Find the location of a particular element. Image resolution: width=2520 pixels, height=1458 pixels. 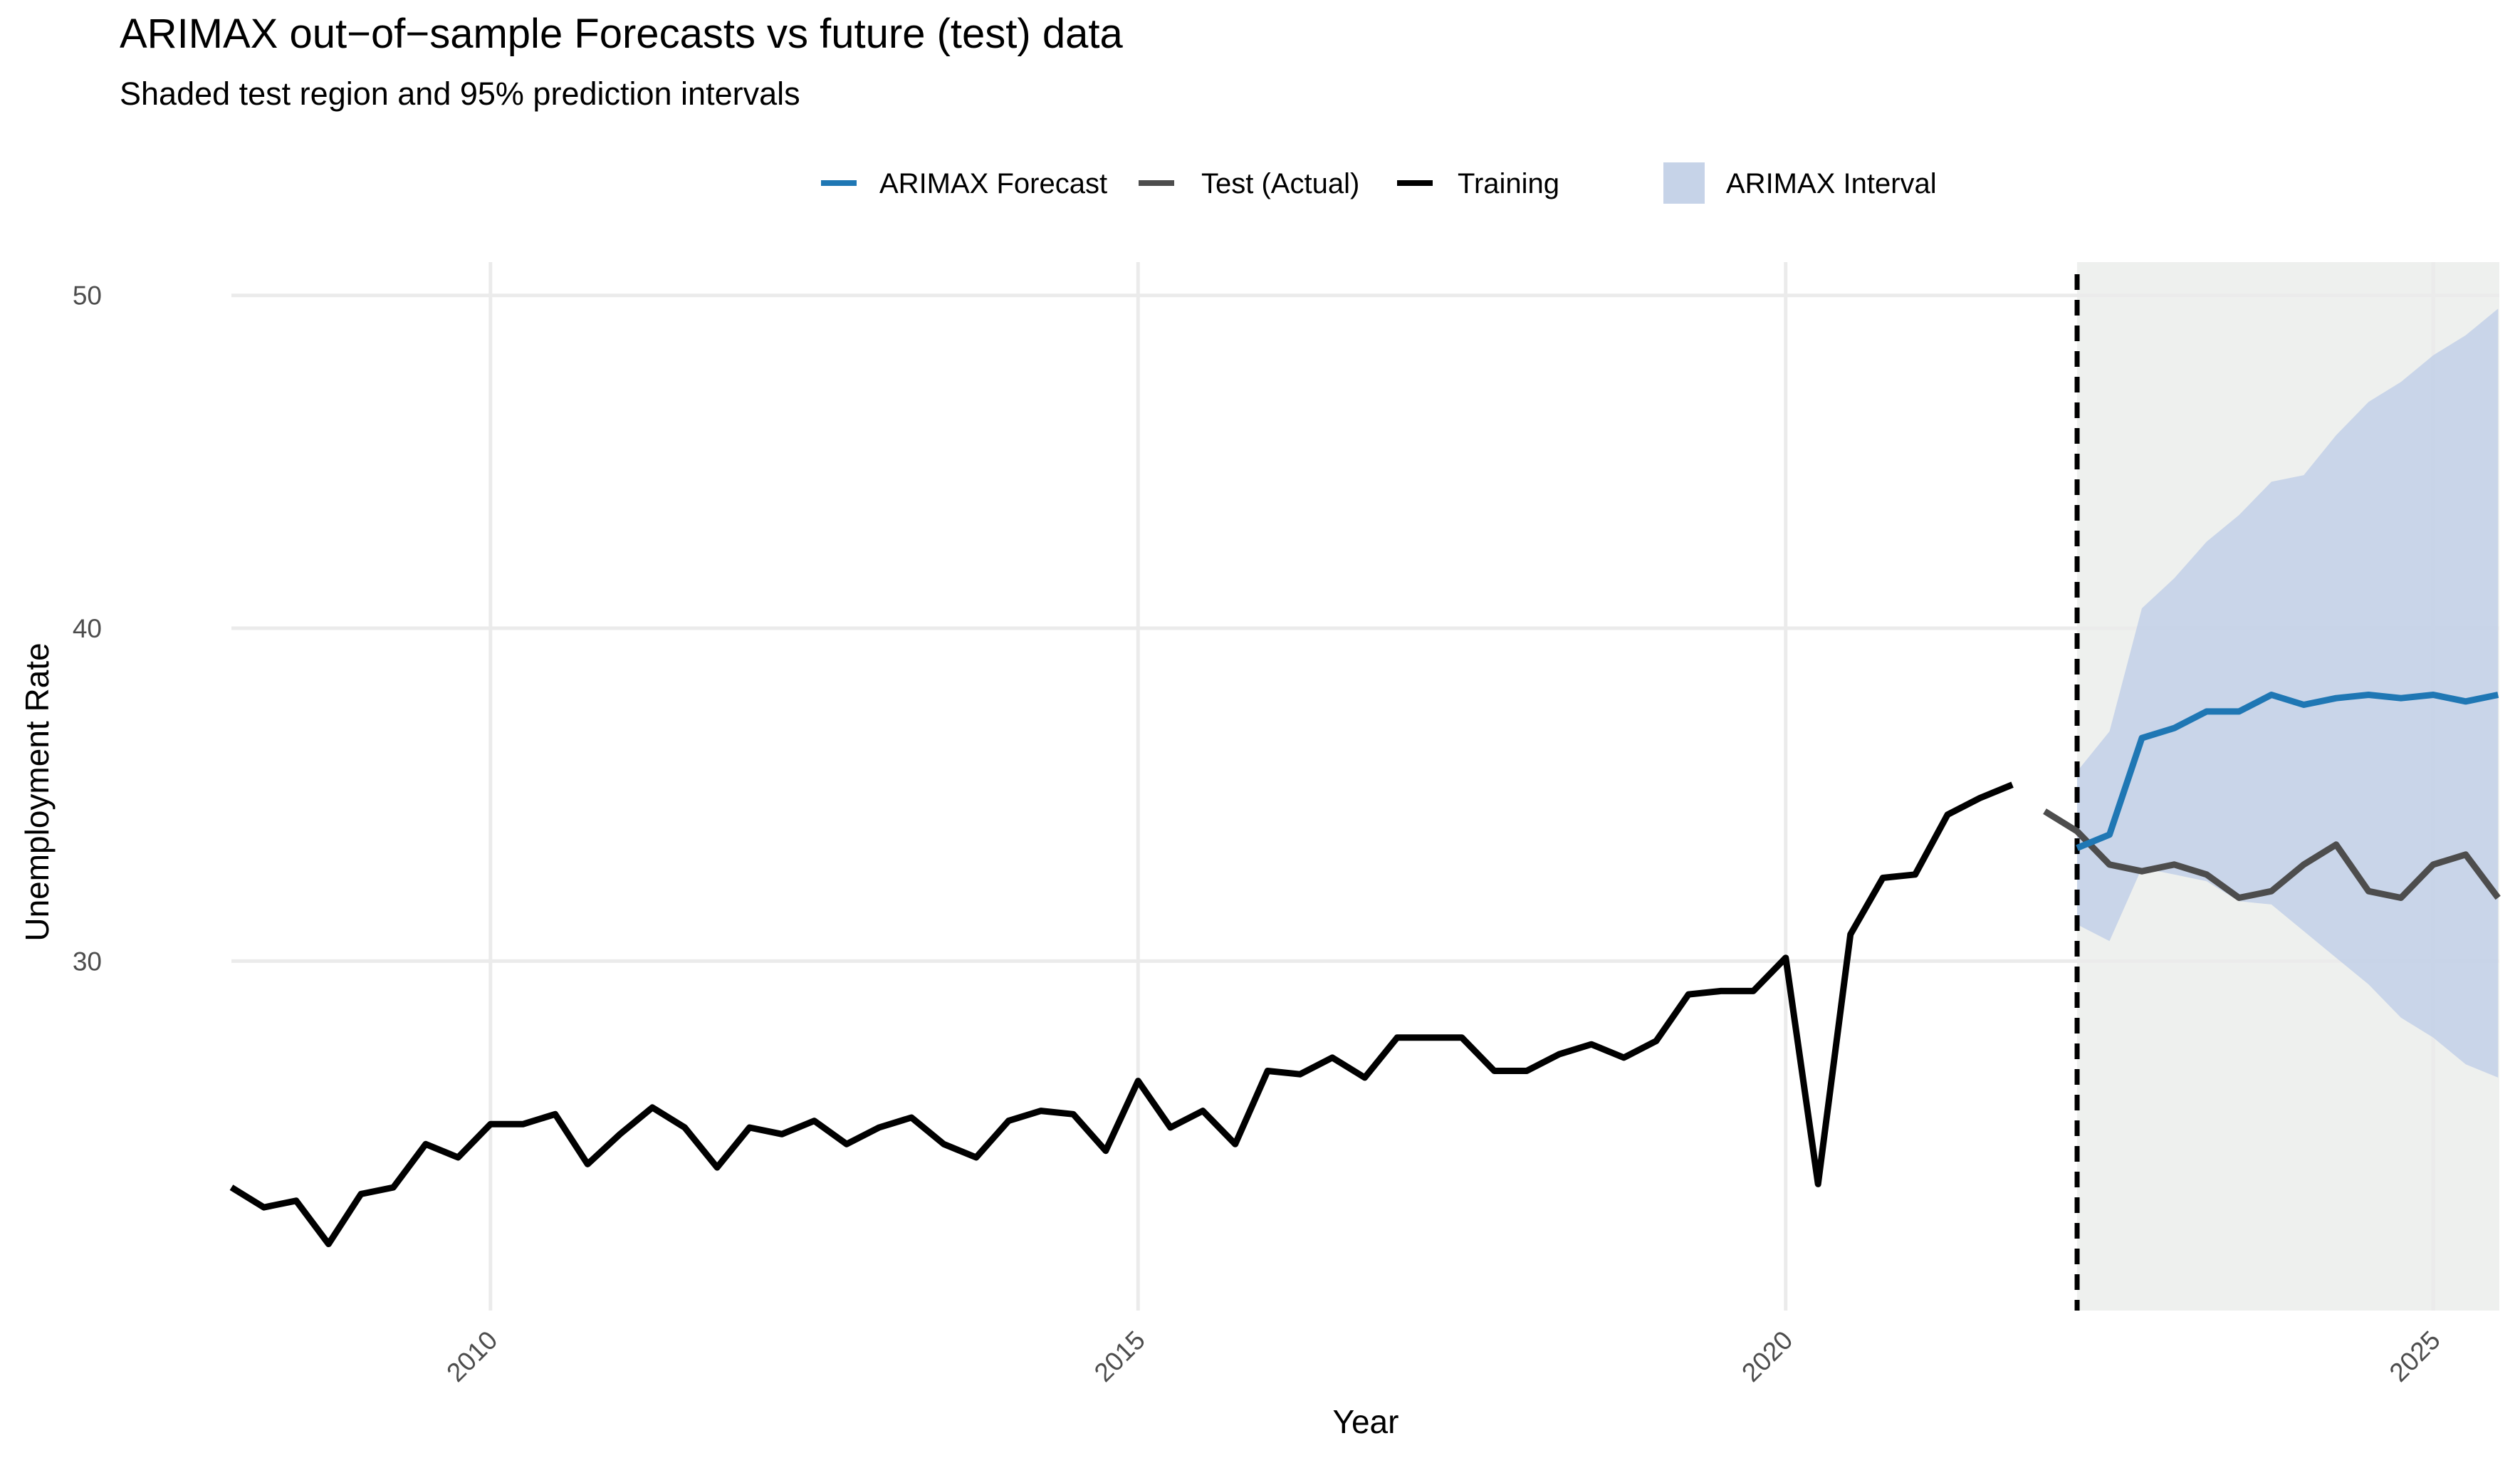

legend-label-forecast: ARIMAX Forecast is located at coordinates (993, 183).